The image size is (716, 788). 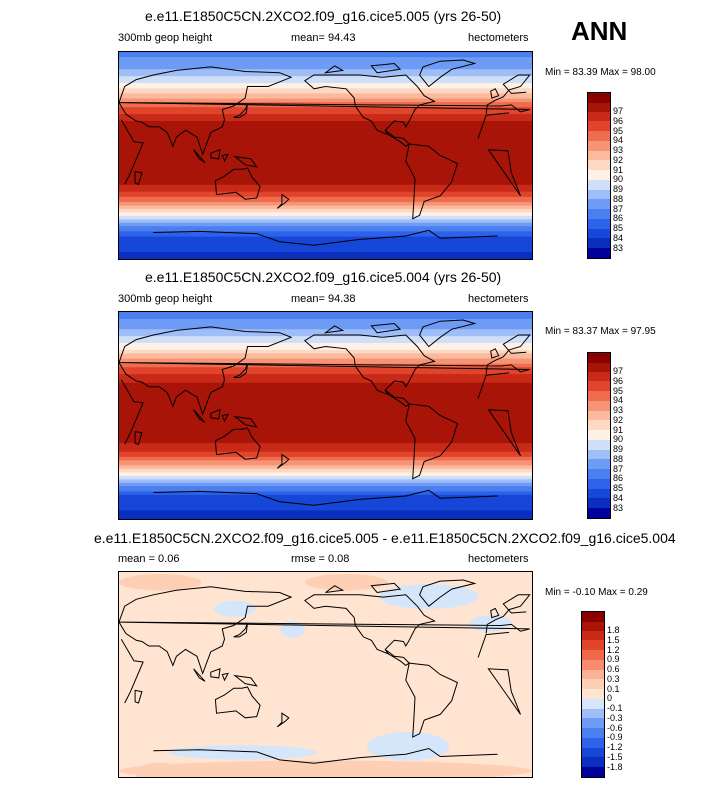 I want to click on panel1-colorbar: 83 84 85 86 87 88 89 90 91 92 93 94 95 96 97, so click(x=617, y=175).